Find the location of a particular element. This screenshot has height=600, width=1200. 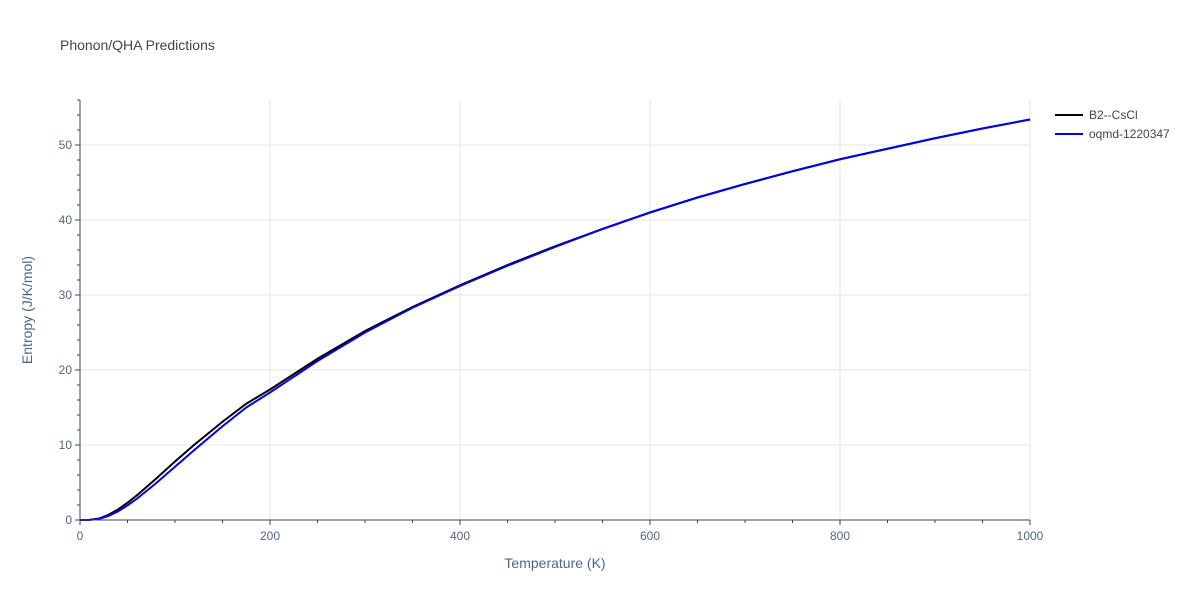

chart-title: Phonon/QHA Predictions is located at coordinates (137, 45).